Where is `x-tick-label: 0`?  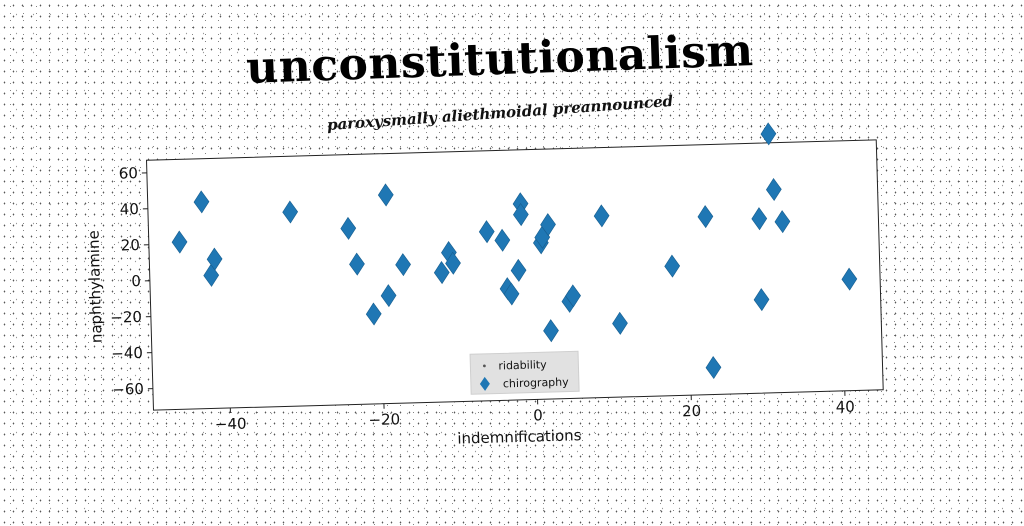 x-tick-label: 0 is located at coordinates (538, 415).